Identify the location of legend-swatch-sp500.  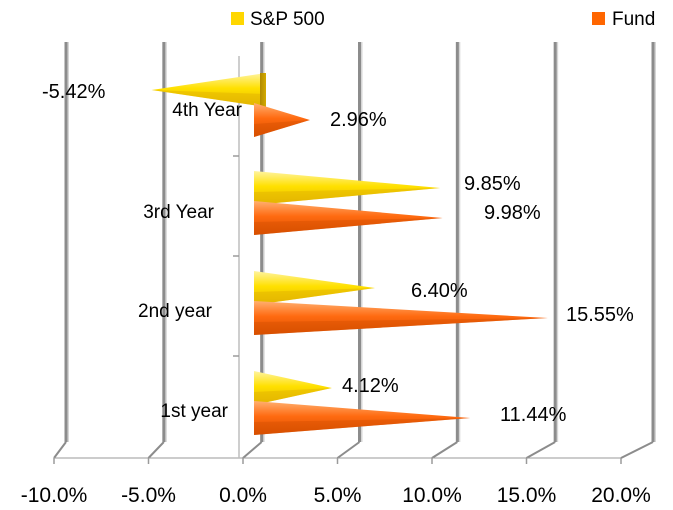
(237, 18).